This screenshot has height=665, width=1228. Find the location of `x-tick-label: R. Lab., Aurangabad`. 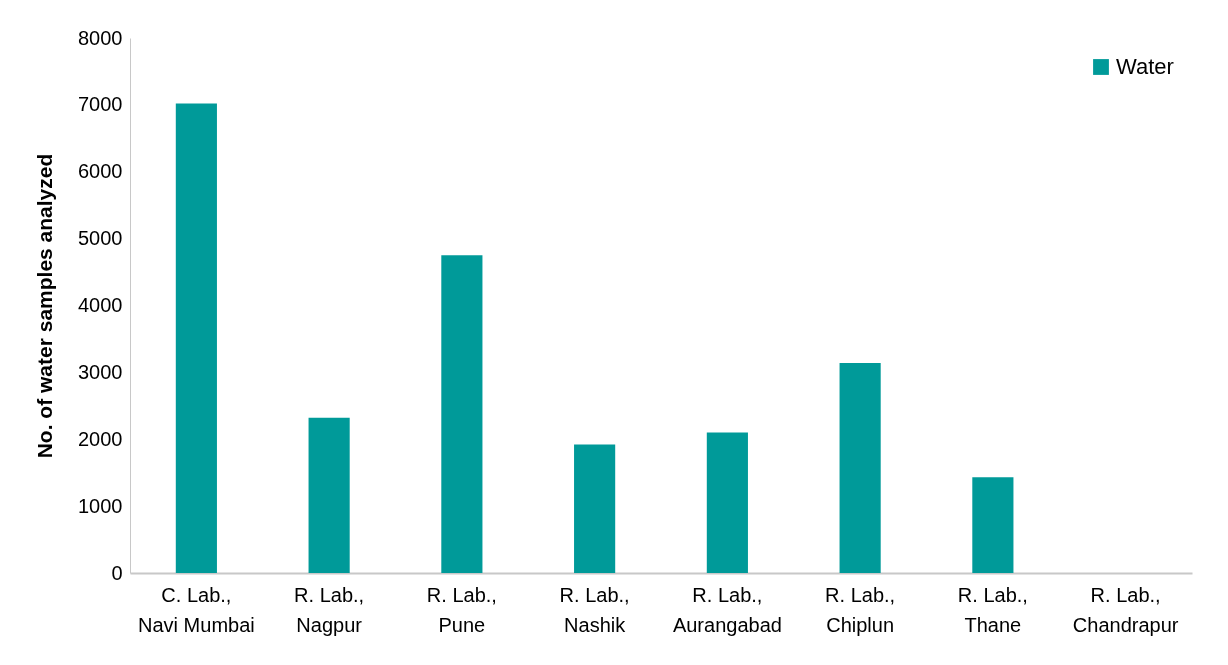

x-tick-label: R. Lab., Aurangabad is located at coordinates (727, 609).